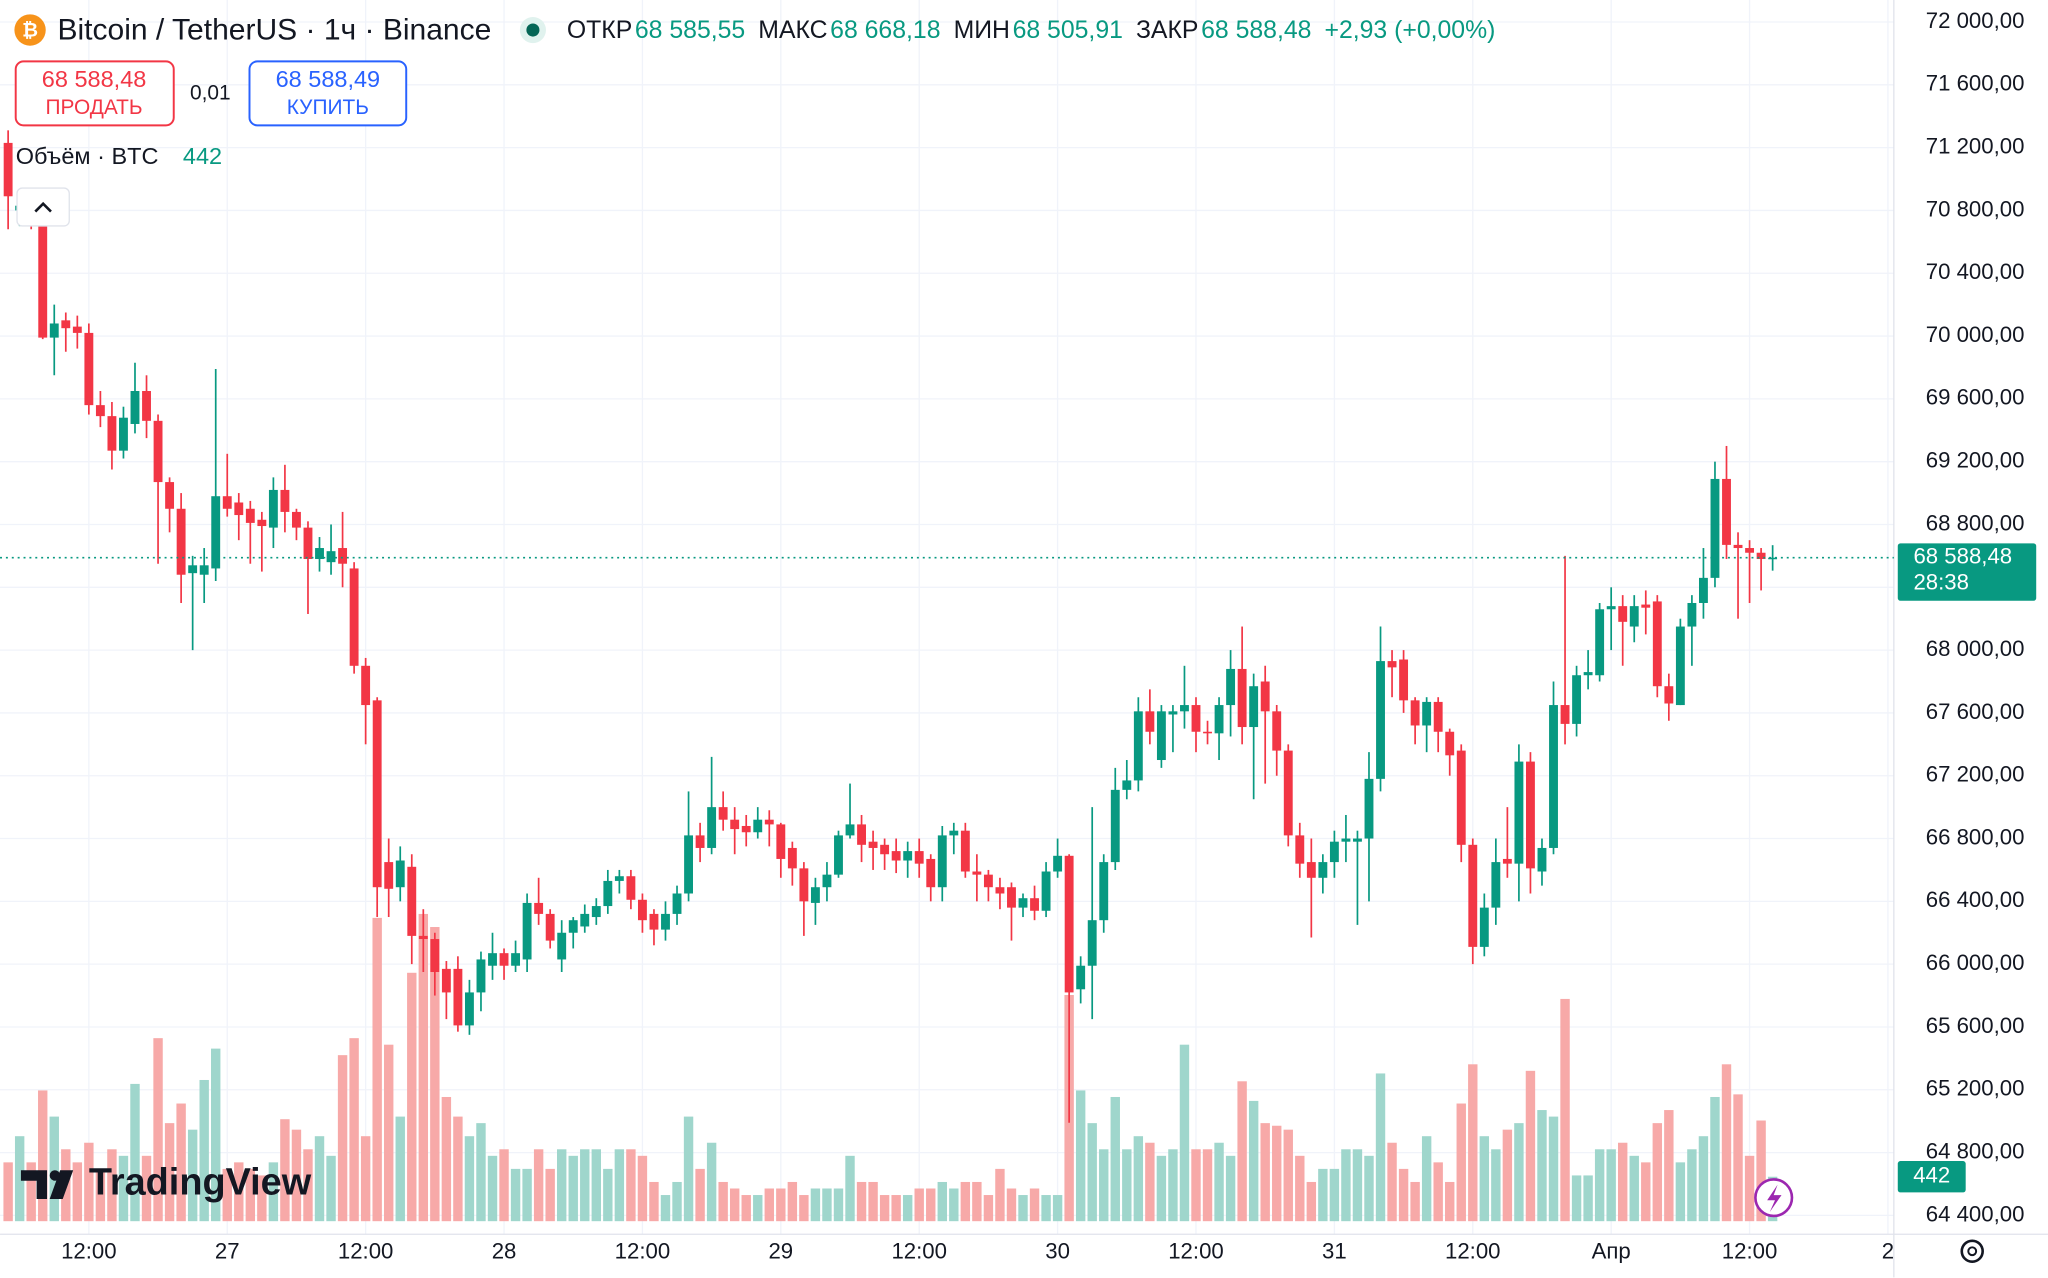 The image size is (2048, 1278). What do you see at coordinates (643, 1250) in the screenshot?
I see `x-tick-label: 12:00` at bounding box center [643, 1250].